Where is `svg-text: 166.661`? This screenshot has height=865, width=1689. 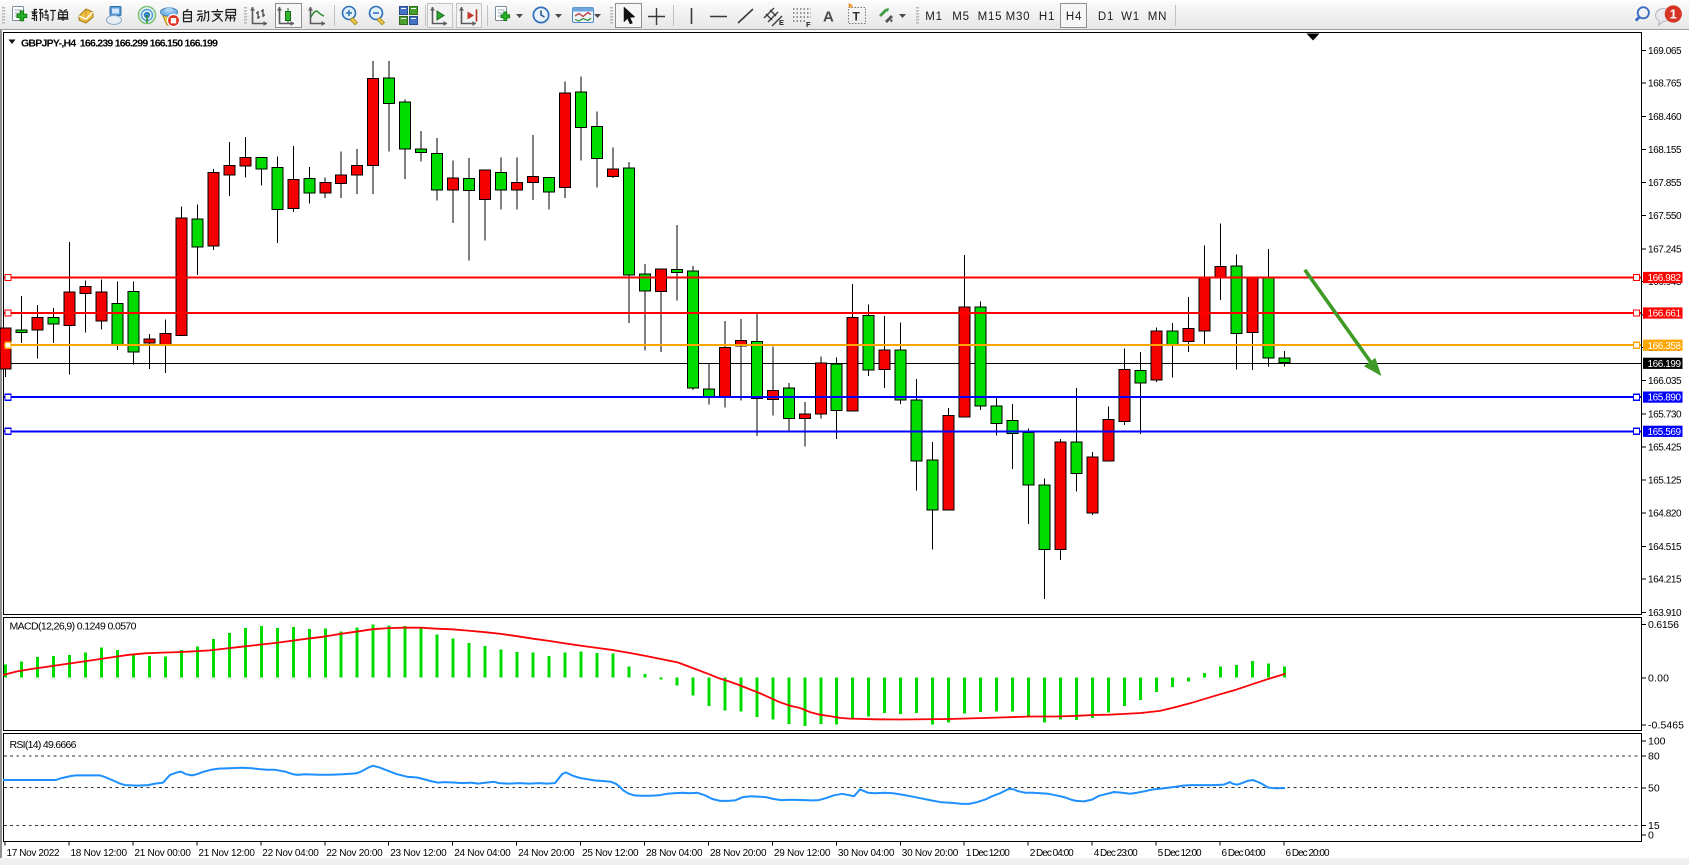
svg-text: 166.661 is located at coordinates (1665, 314).